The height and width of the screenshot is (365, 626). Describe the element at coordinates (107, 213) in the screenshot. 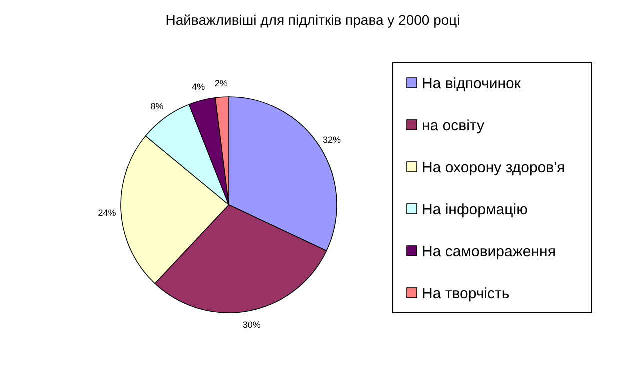

I see `data-label: 24%` at that location.